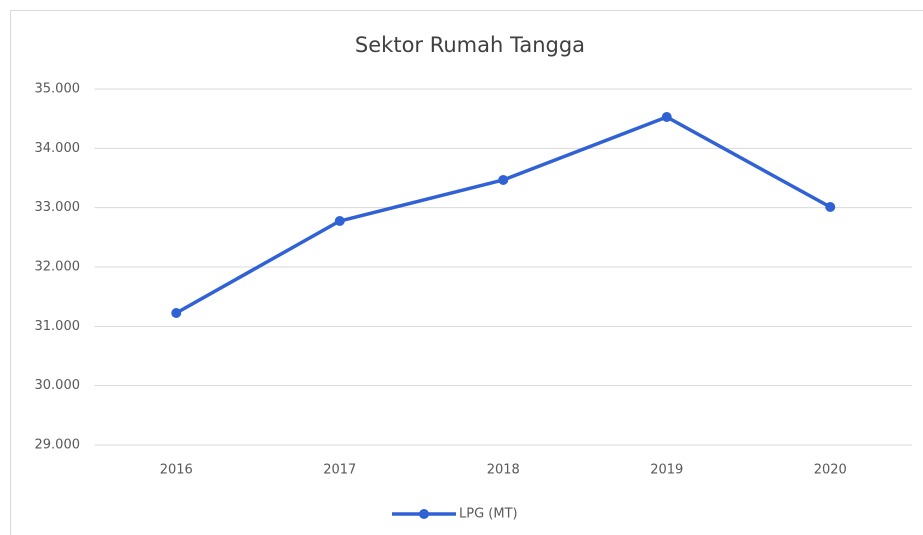  I want to click on x-tick-label: 2018, so click(503, 470).